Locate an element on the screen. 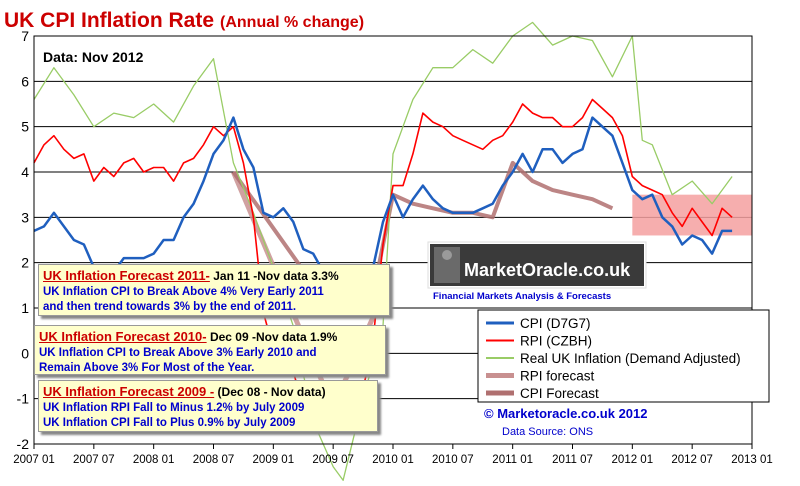 This screenshot has height=486, width=800. forecast-2009-detail: (Dec 08 - Nov data) is located at coordinates (270, 392).